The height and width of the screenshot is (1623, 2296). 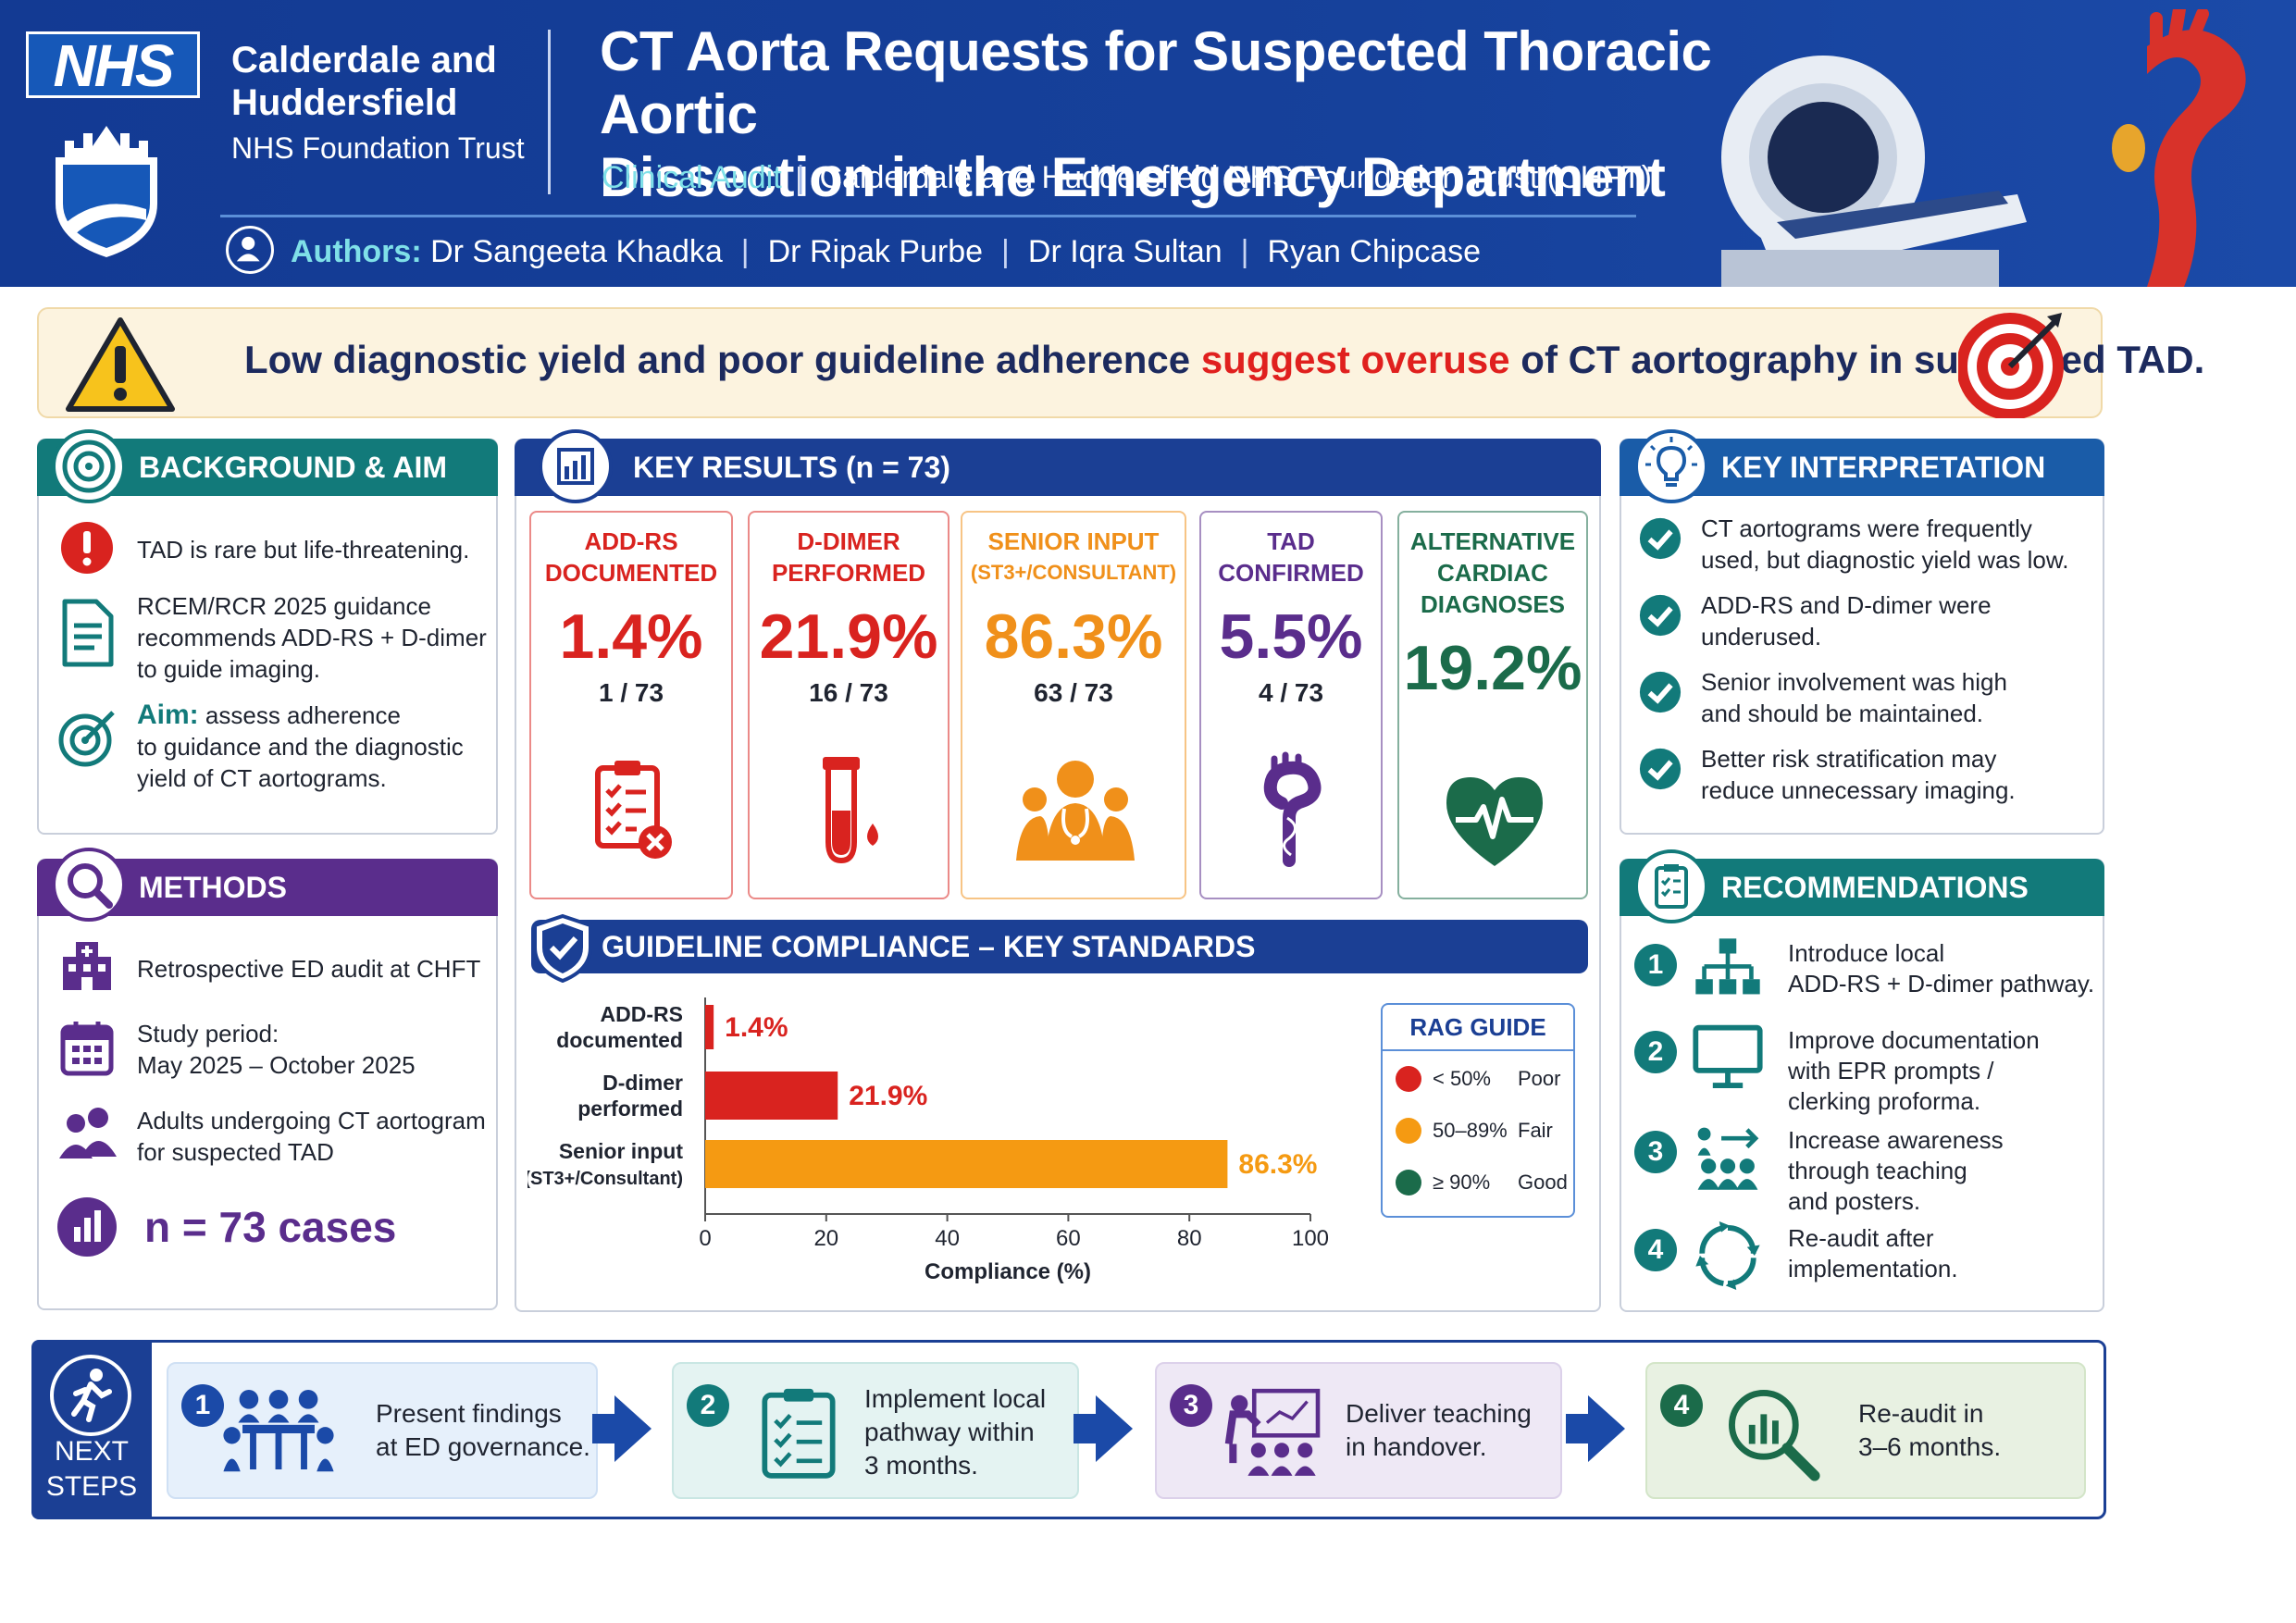 What do you see at coordinates (849, 573) in the screenshot?
I see `result-card-title-line: PERFORMED` at bounding box center [849, 573].